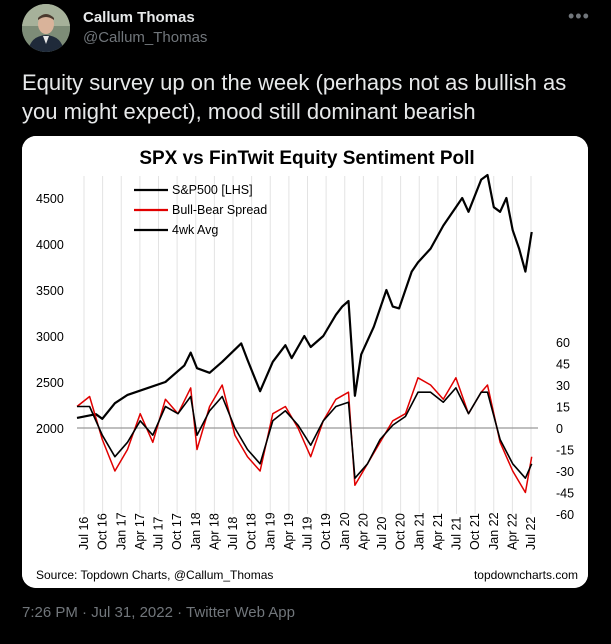 The height and width of the screenshot is (644, 611). What do you see at coordinates (526, 575) in the screenshot?
I see `chart-website: topdowncharts.com` at bounding box center [526, 575].